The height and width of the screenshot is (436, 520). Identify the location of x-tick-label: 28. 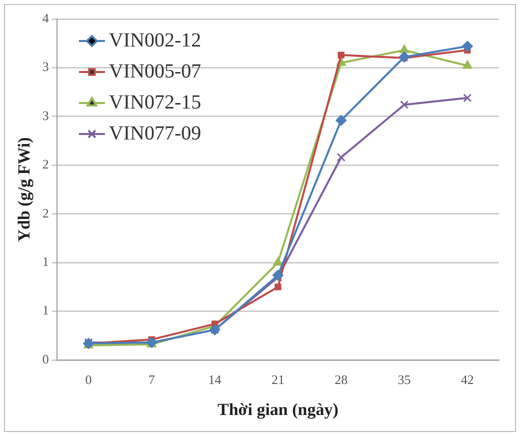
(341, 380).